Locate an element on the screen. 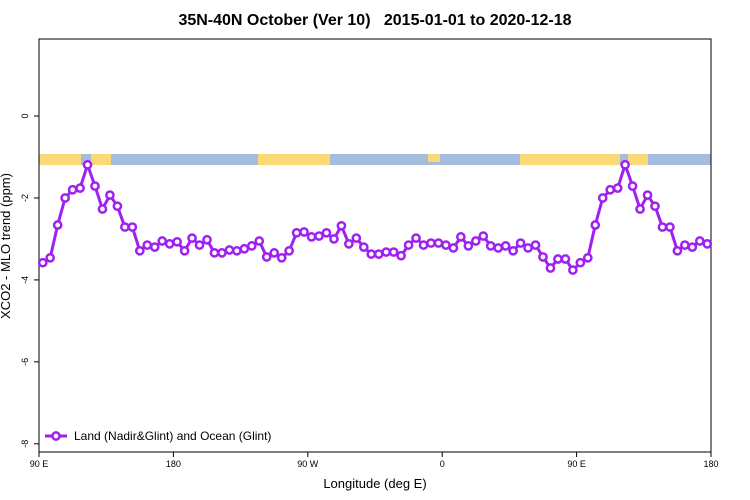 This screenshot has width=750, height=500. land-ocean-strip is located at coordinates (375, 159).